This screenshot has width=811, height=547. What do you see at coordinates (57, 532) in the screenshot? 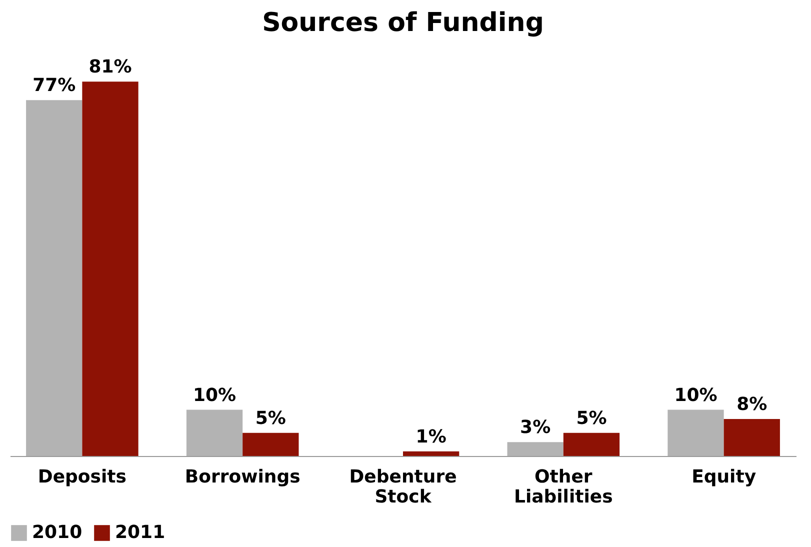
I see `legend-label: 2010` at bounding box center [57, 532].